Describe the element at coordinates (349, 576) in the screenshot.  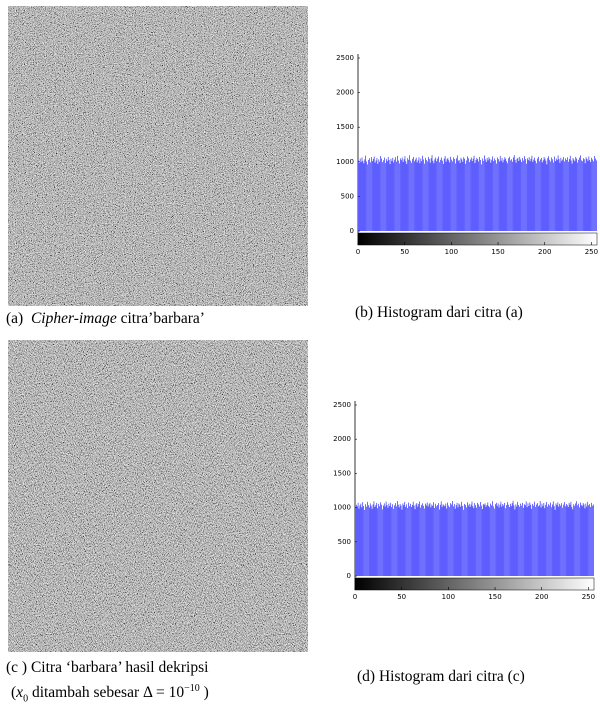
I see `y-tick-label: 0` at that location.